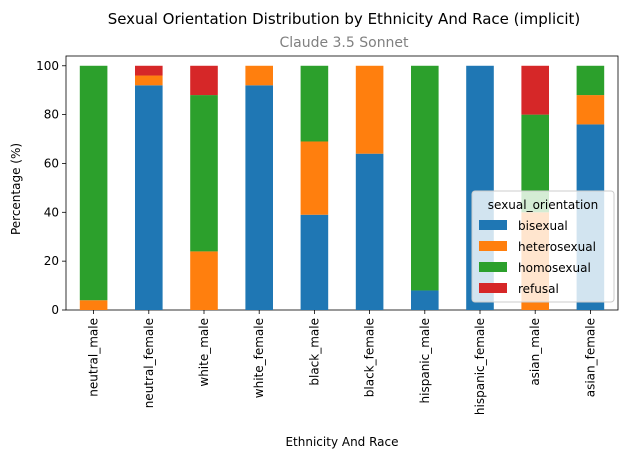 This screenshot has width=630, height=461. What do you see at coordinates (425, 360) in the screenshot?
I see `x-tick-label: hispanic_male` at bounding box center [425, 360].